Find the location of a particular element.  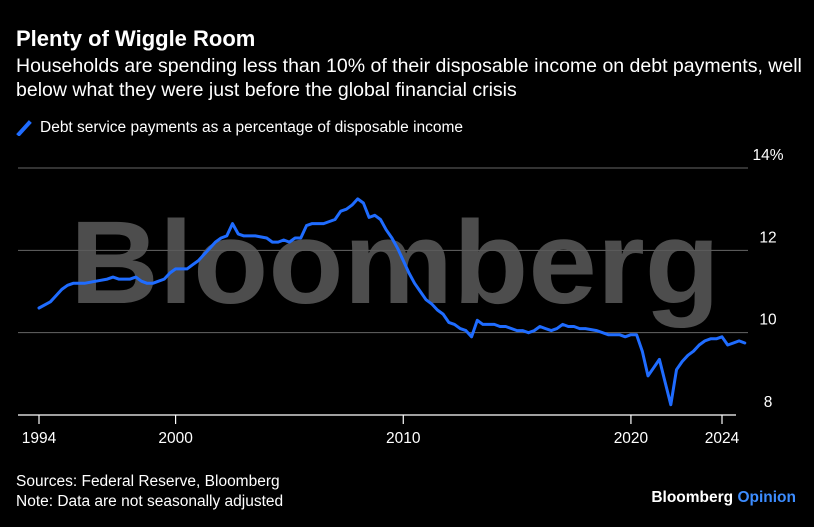

y-tick-label-14: 14% is located at coordinates (767, 155).